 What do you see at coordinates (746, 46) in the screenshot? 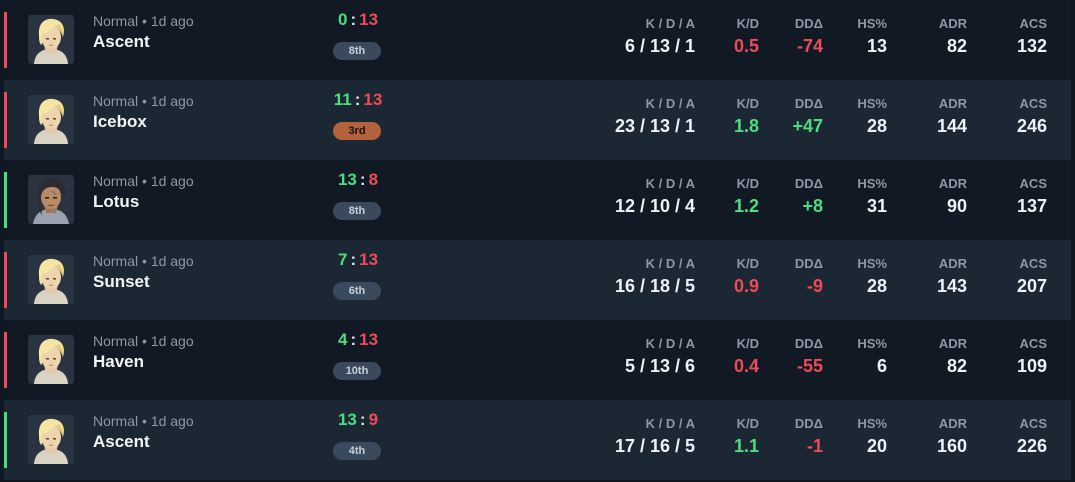
I see `kd-value: 0.5` at bounding box center [746, 46].